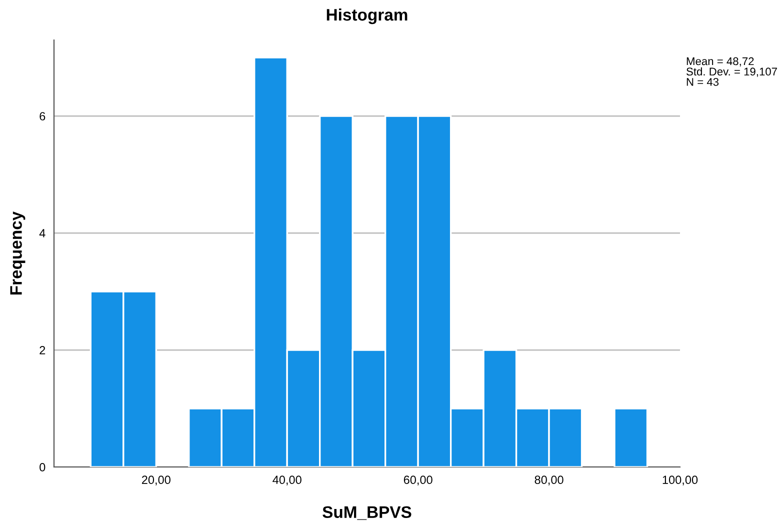  Describe the element at coordinates (43, 116) in the screenshot. I see `y-tick-label: 6` at that location.